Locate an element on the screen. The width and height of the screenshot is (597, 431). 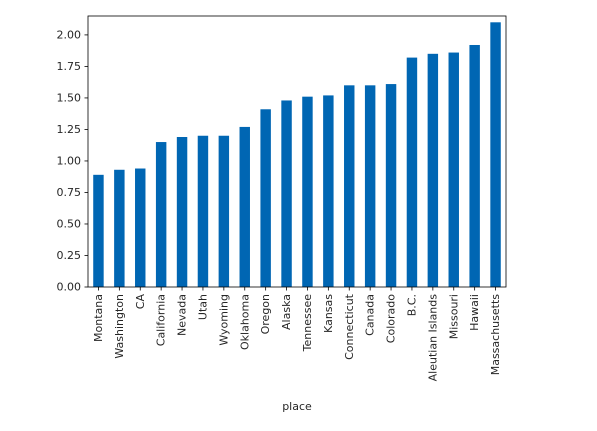
y-tick-label: 2.00 is located at coordinates (69, 34).